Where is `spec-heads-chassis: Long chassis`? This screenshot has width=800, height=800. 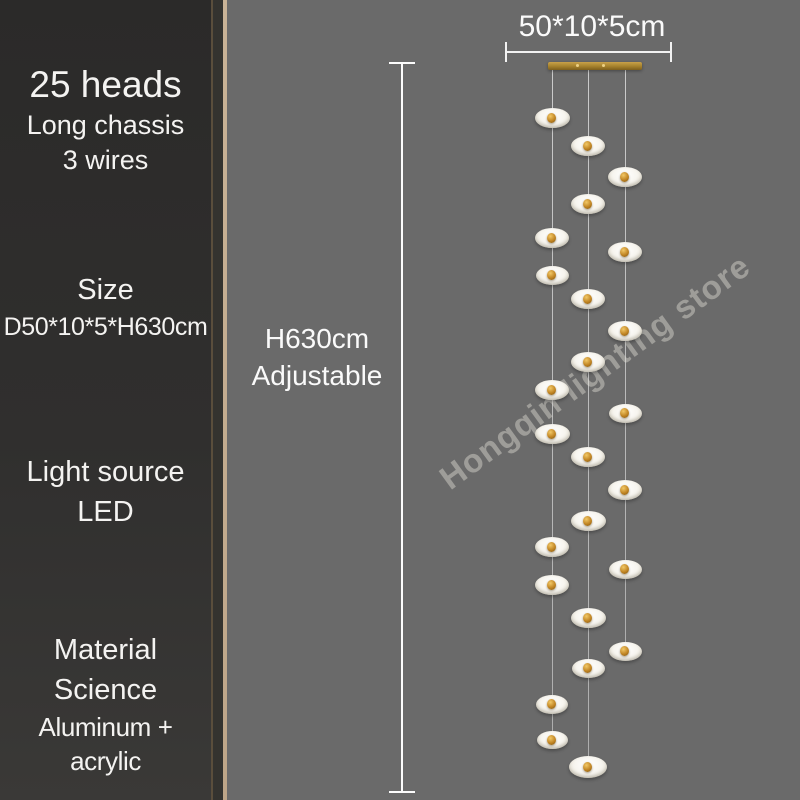 spec-heads-chassis: Long chassis is located at coordinates (105, 125).